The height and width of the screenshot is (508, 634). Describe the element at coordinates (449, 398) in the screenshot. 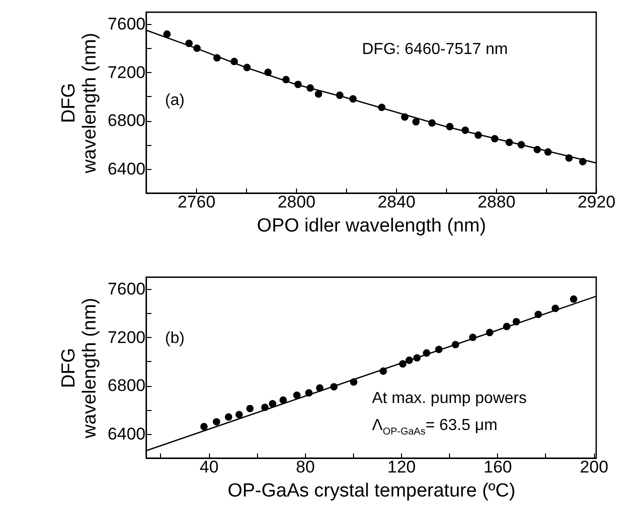

I see `annotation: At max. pump powers` at that location.